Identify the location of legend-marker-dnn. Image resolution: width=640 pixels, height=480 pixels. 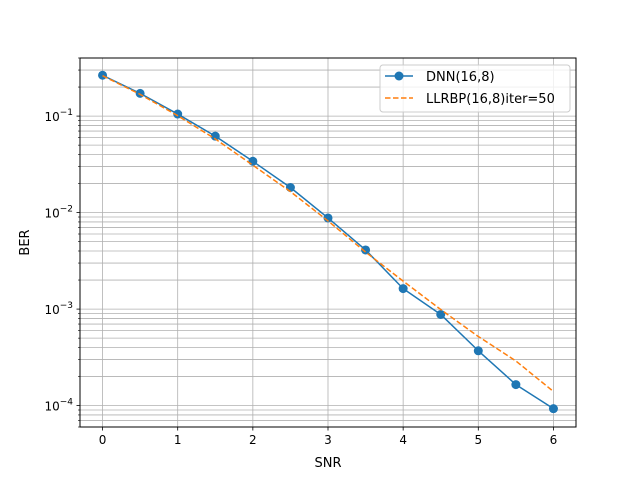
(399, 76).